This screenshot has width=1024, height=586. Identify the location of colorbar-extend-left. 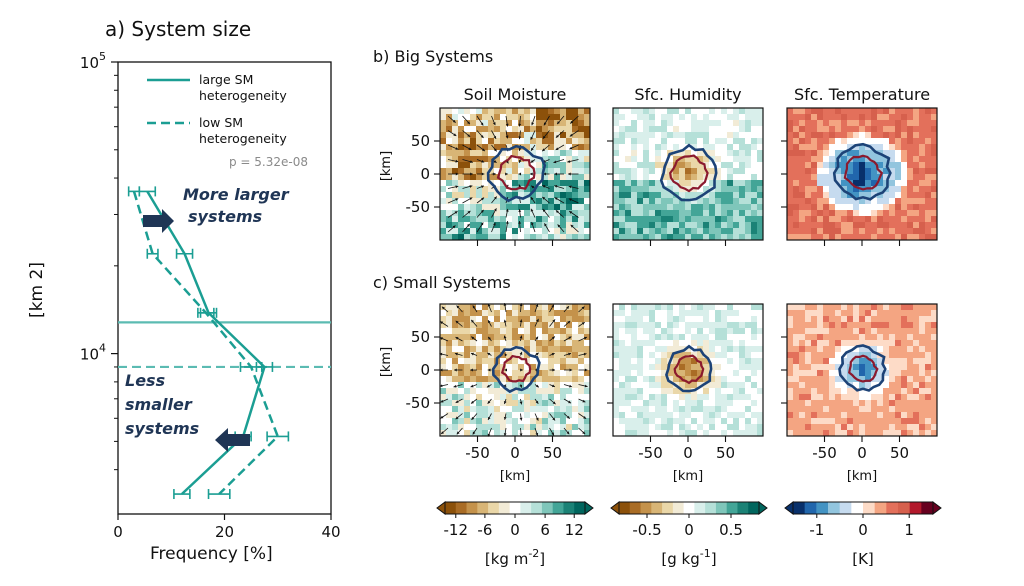
(615, 508).